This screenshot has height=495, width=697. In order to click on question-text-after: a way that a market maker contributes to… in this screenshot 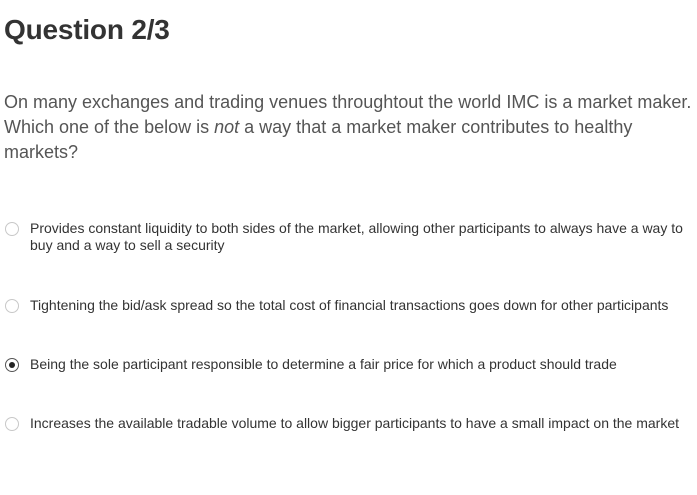, I will do `click(318, 139)`.